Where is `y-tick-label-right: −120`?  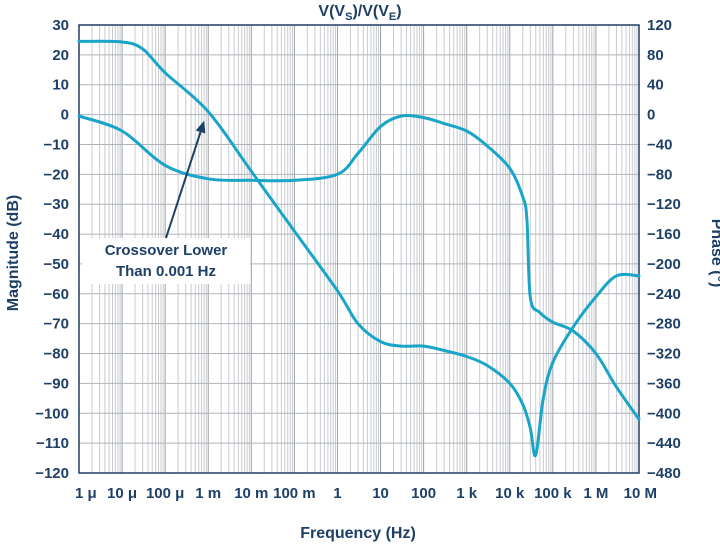 y-tick-label-right: −120 is located at coordinates (664, 204).